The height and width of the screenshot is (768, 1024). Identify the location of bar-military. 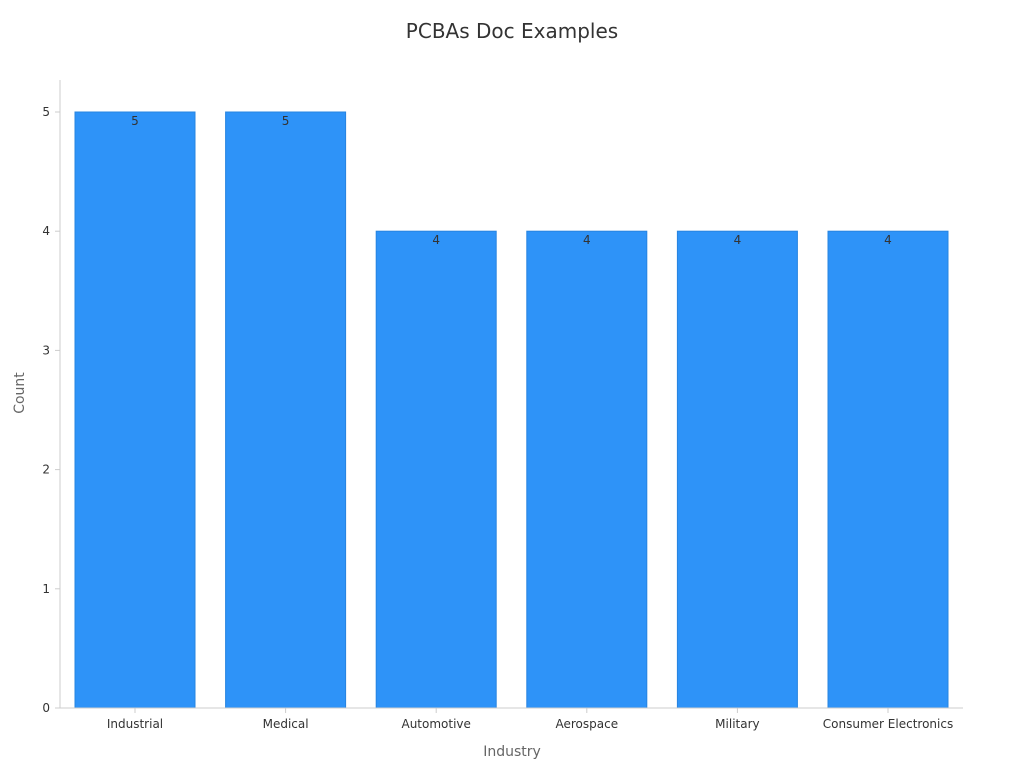
(737, 469).